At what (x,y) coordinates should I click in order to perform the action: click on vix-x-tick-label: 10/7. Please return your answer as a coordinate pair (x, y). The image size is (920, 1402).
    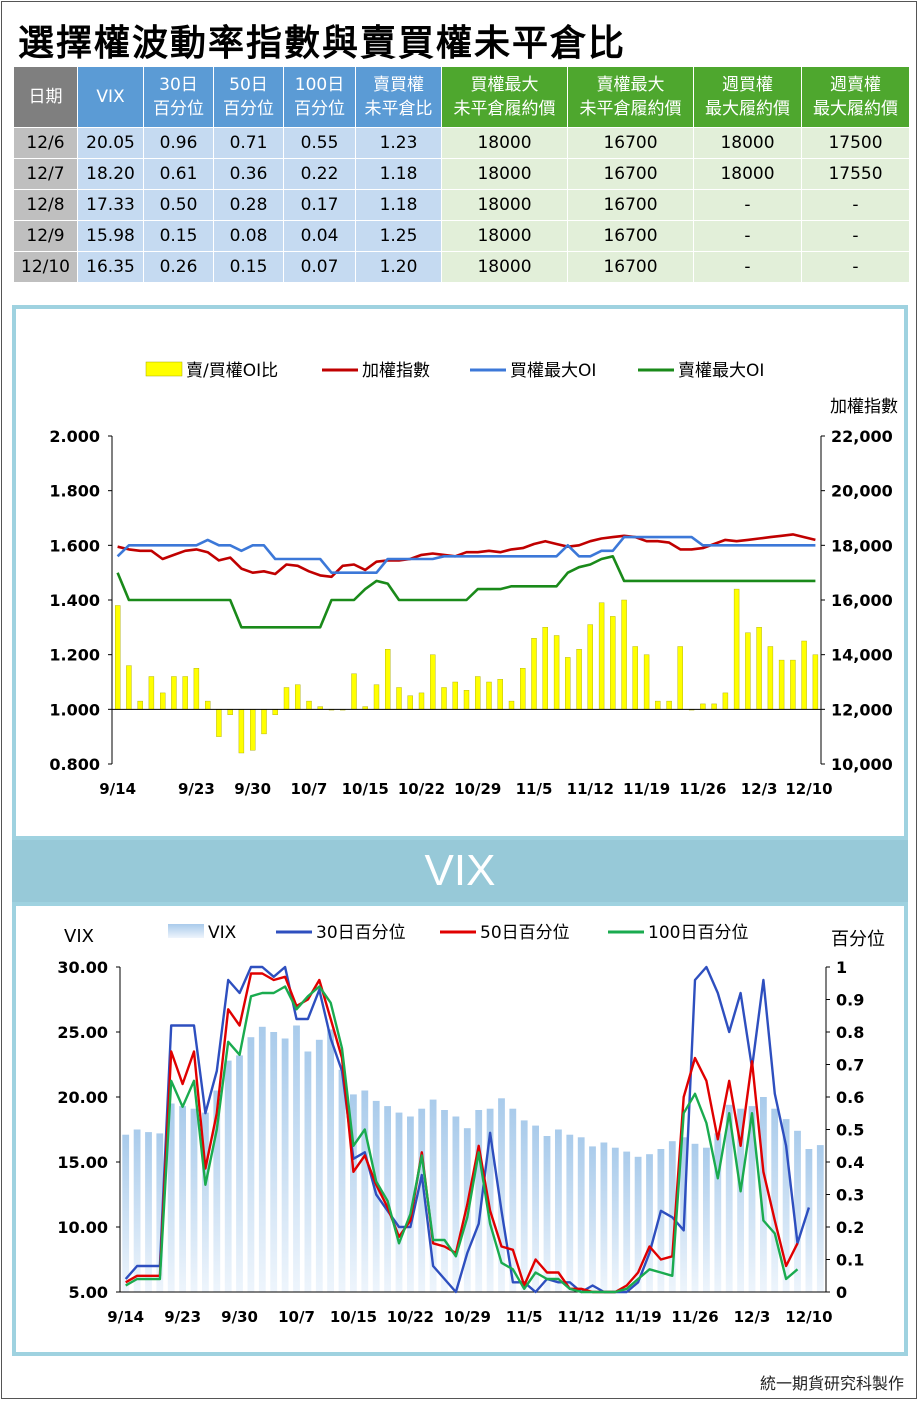
    Looking at the image, I should click on (296, 1317).